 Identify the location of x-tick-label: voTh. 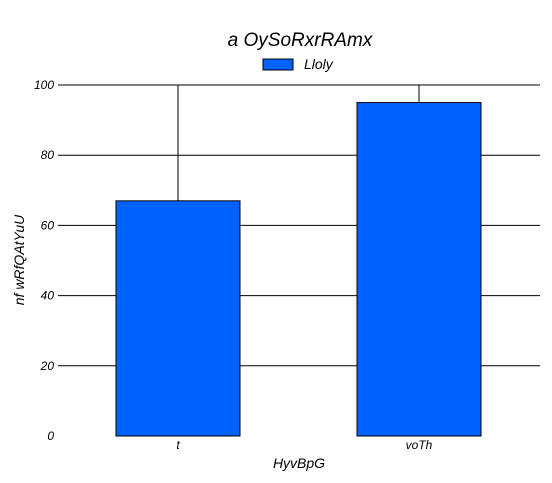
(419, 445).